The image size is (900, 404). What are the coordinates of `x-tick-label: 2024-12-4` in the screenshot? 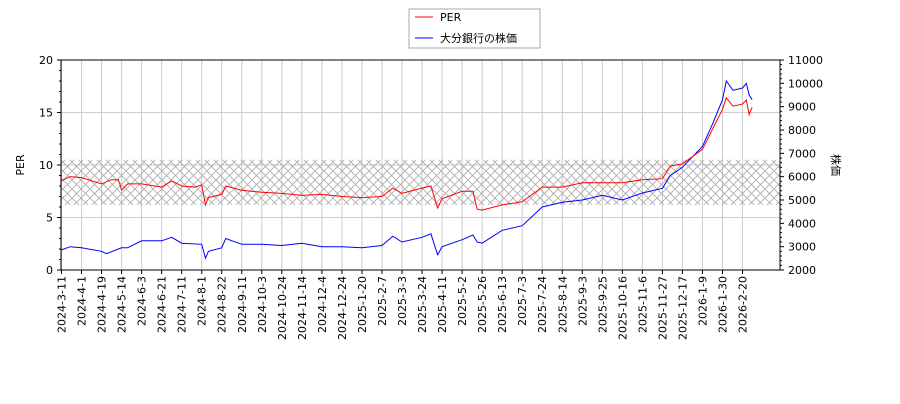 It's located at (322, 304).